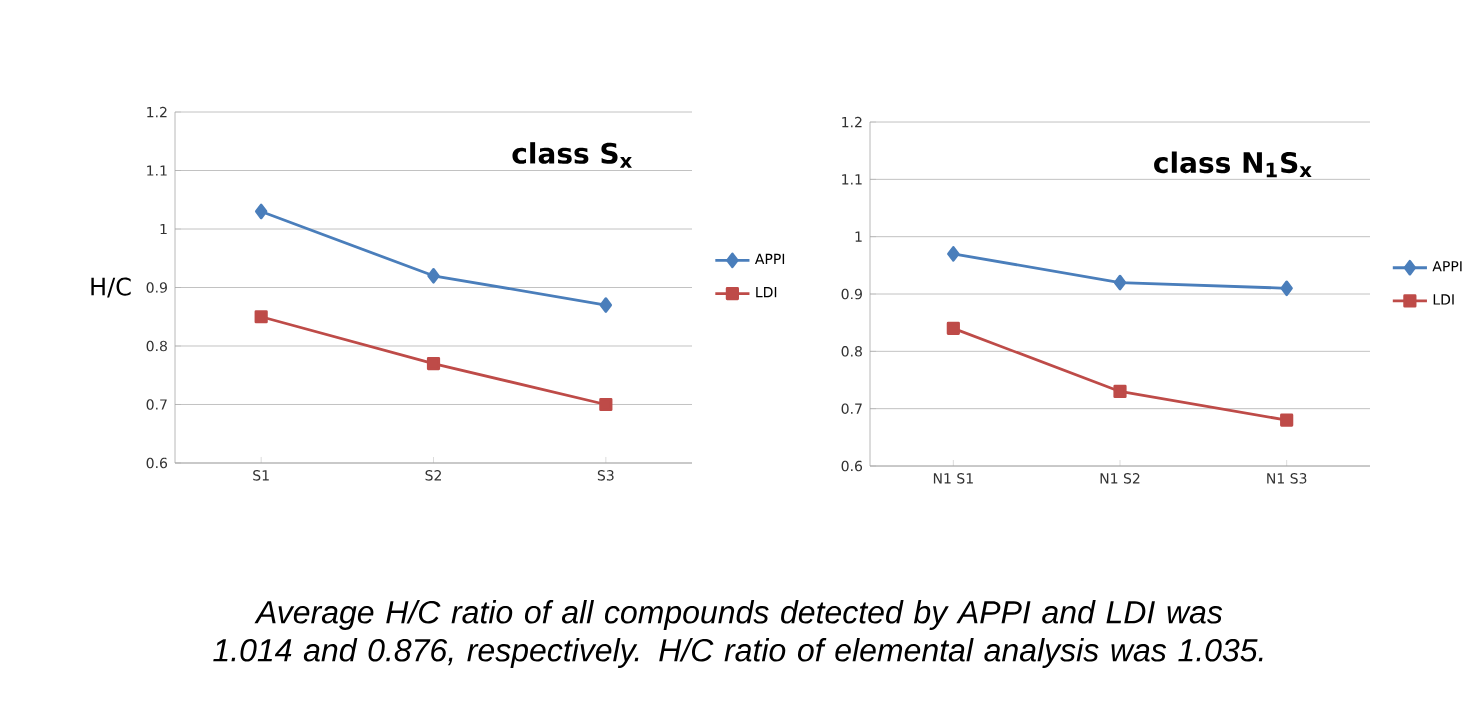 This screenshot has width=1479, height=714. I want to click on chart-title: class S$_{x}$, so click(572, 155).